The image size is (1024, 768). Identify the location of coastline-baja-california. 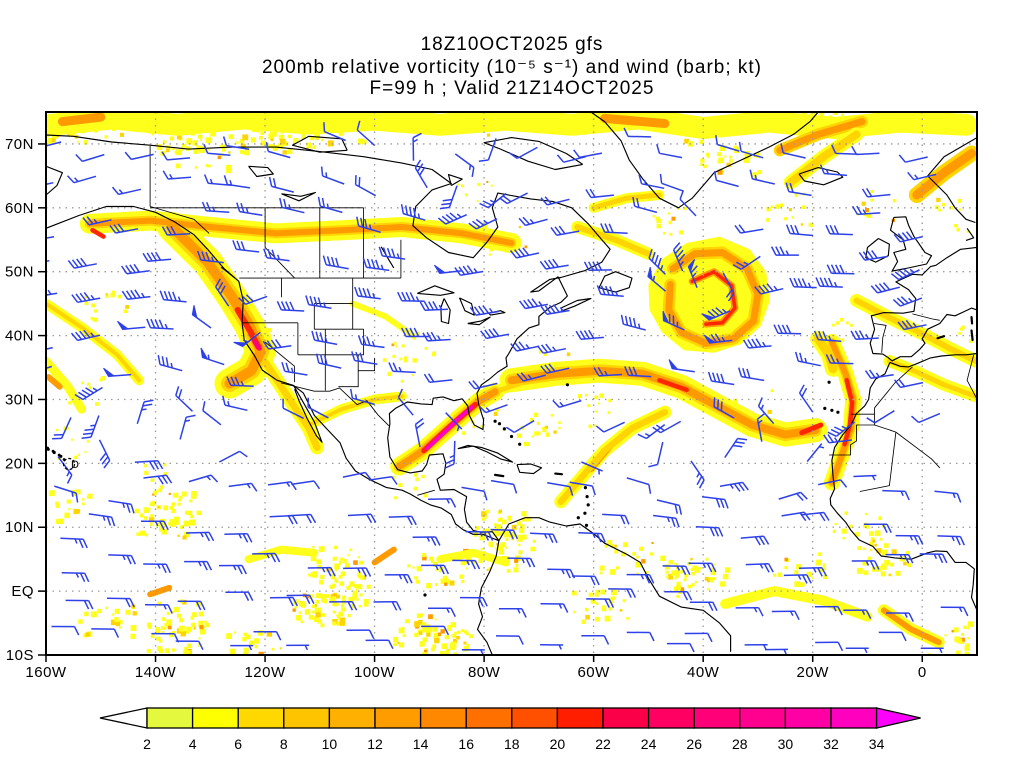
(308, 414).